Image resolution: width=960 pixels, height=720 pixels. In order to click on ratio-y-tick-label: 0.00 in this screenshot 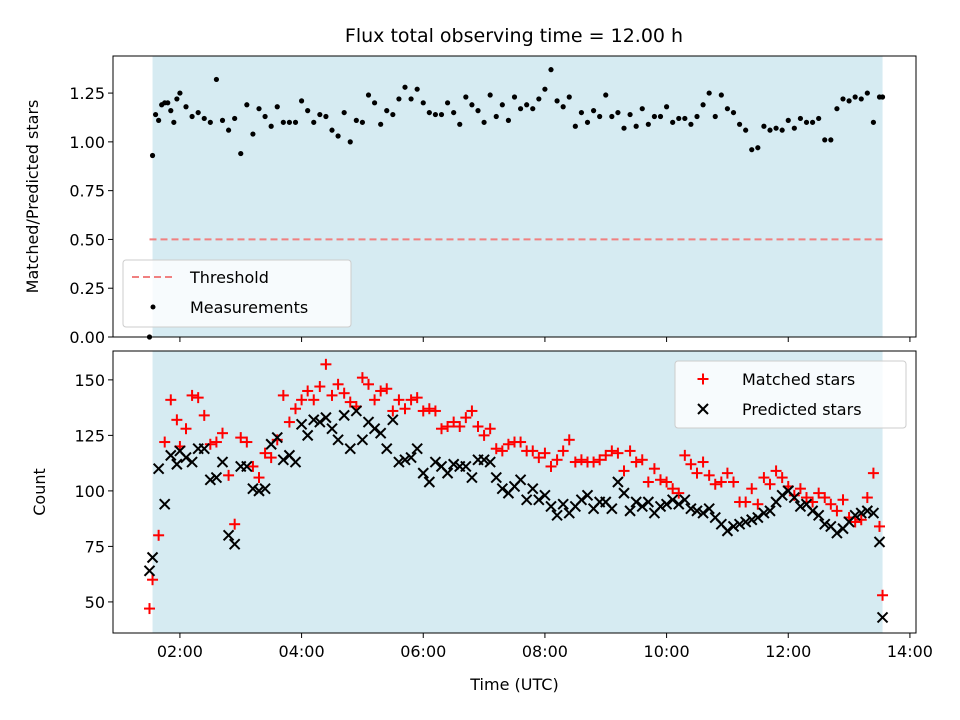, I will do `click(87, 337)`.